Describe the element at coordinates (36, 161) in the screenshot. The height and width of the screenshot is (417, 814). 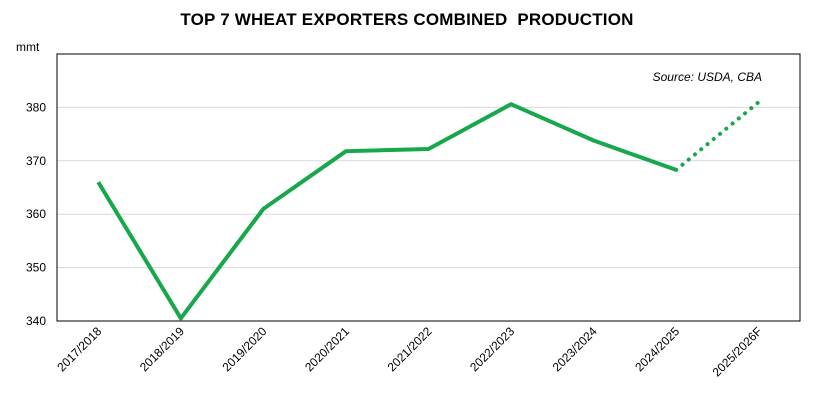
I see `y-tick-label: 370` at that location.